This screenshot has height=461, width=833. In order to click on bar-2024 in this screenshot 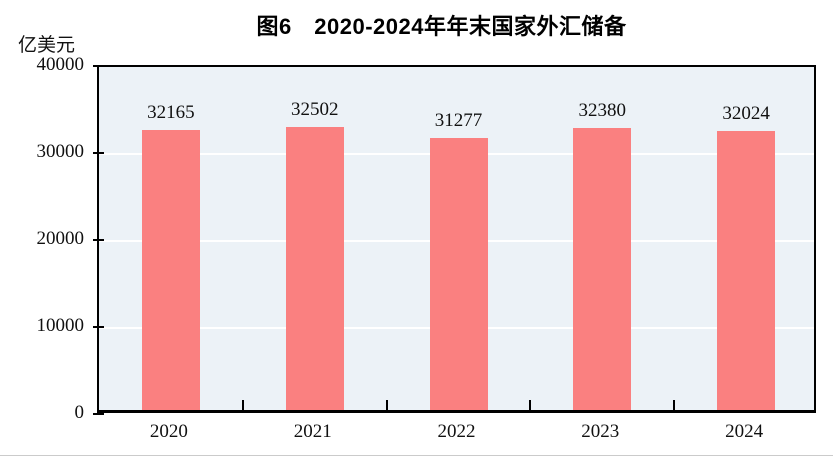, I will do `click(746, 270)`.